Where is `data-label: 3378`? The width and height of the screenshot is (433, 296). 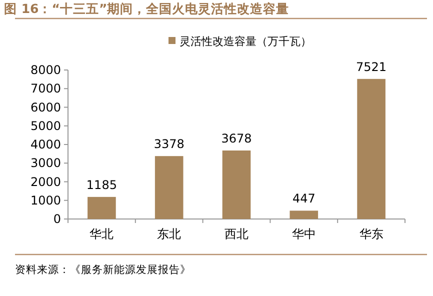
data-label: 3378 is located at coordinates (169, 144).